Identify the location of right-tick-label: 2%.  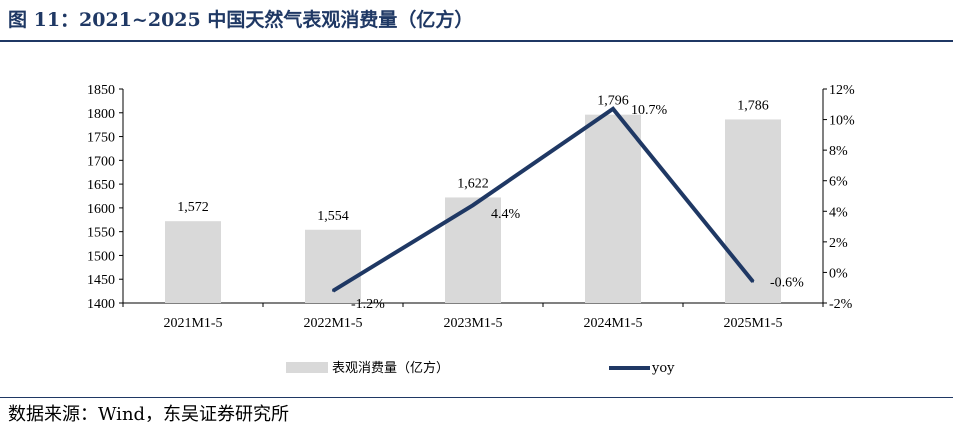
(838, 243).